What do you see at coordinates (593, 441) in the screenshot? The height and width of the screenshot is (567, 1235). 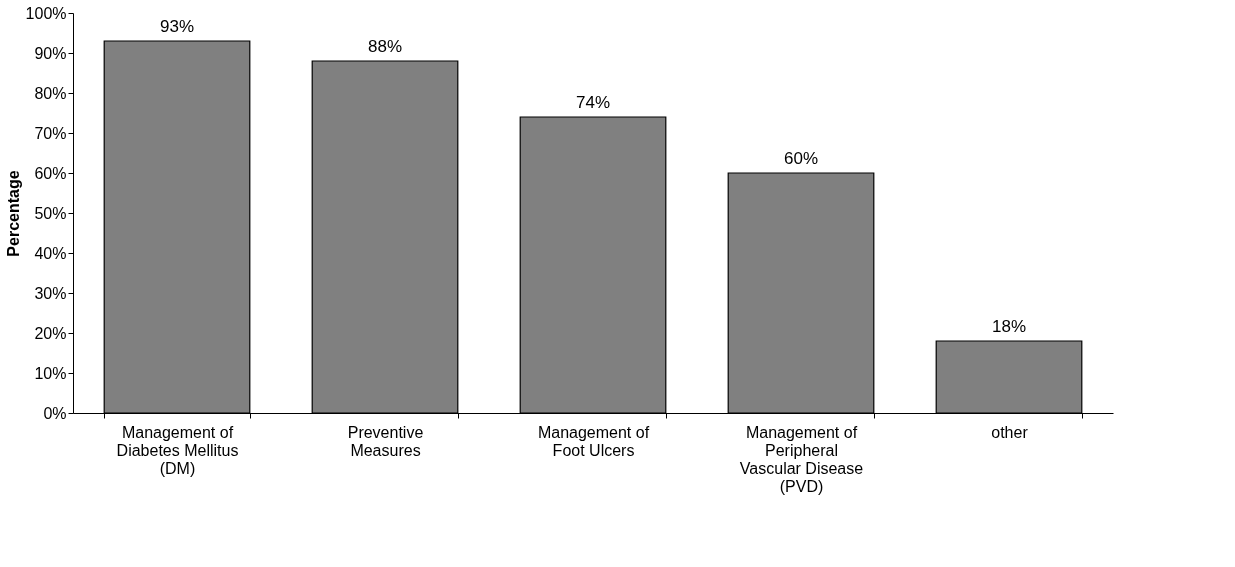 I see `x-tick-label: Management of Foot Ulcers` at bounding box center [593, 441].